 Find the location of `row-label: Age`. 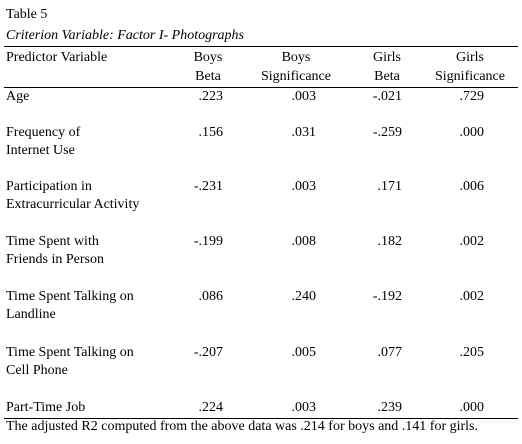

row-label: Age is located at coordinates (18, 96).